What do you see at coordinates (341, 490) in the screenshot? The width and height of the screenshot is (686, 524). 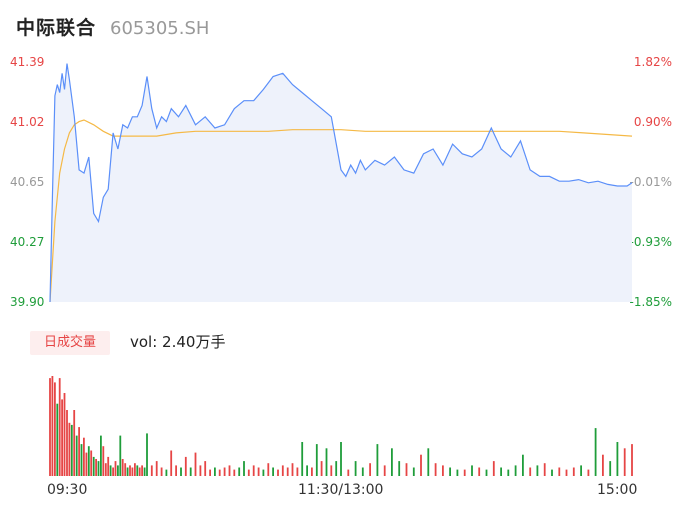 I see `time-label-midday: 11:30/13:00` at bounding box center [341, 490].